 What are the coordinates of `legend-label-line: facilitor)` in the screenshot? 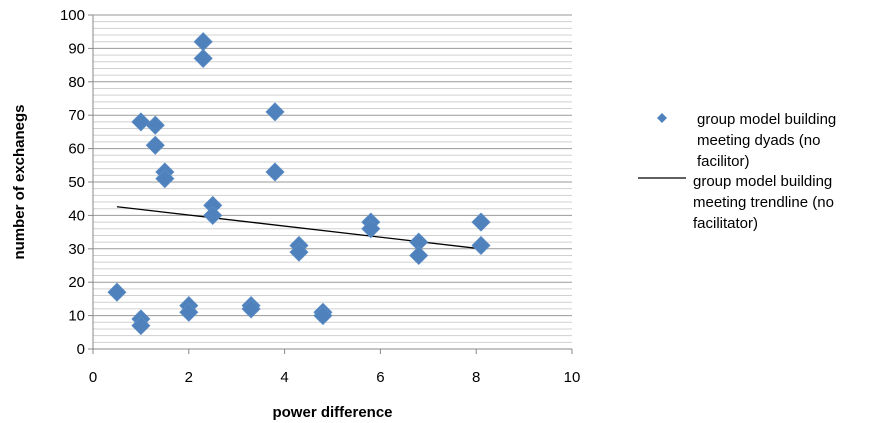 It's located at (723, 161).